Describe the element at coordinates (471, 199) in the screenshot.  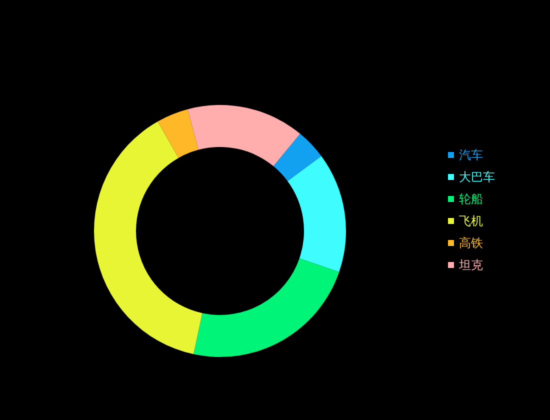
I see `legend-label: 轮船` at that location.